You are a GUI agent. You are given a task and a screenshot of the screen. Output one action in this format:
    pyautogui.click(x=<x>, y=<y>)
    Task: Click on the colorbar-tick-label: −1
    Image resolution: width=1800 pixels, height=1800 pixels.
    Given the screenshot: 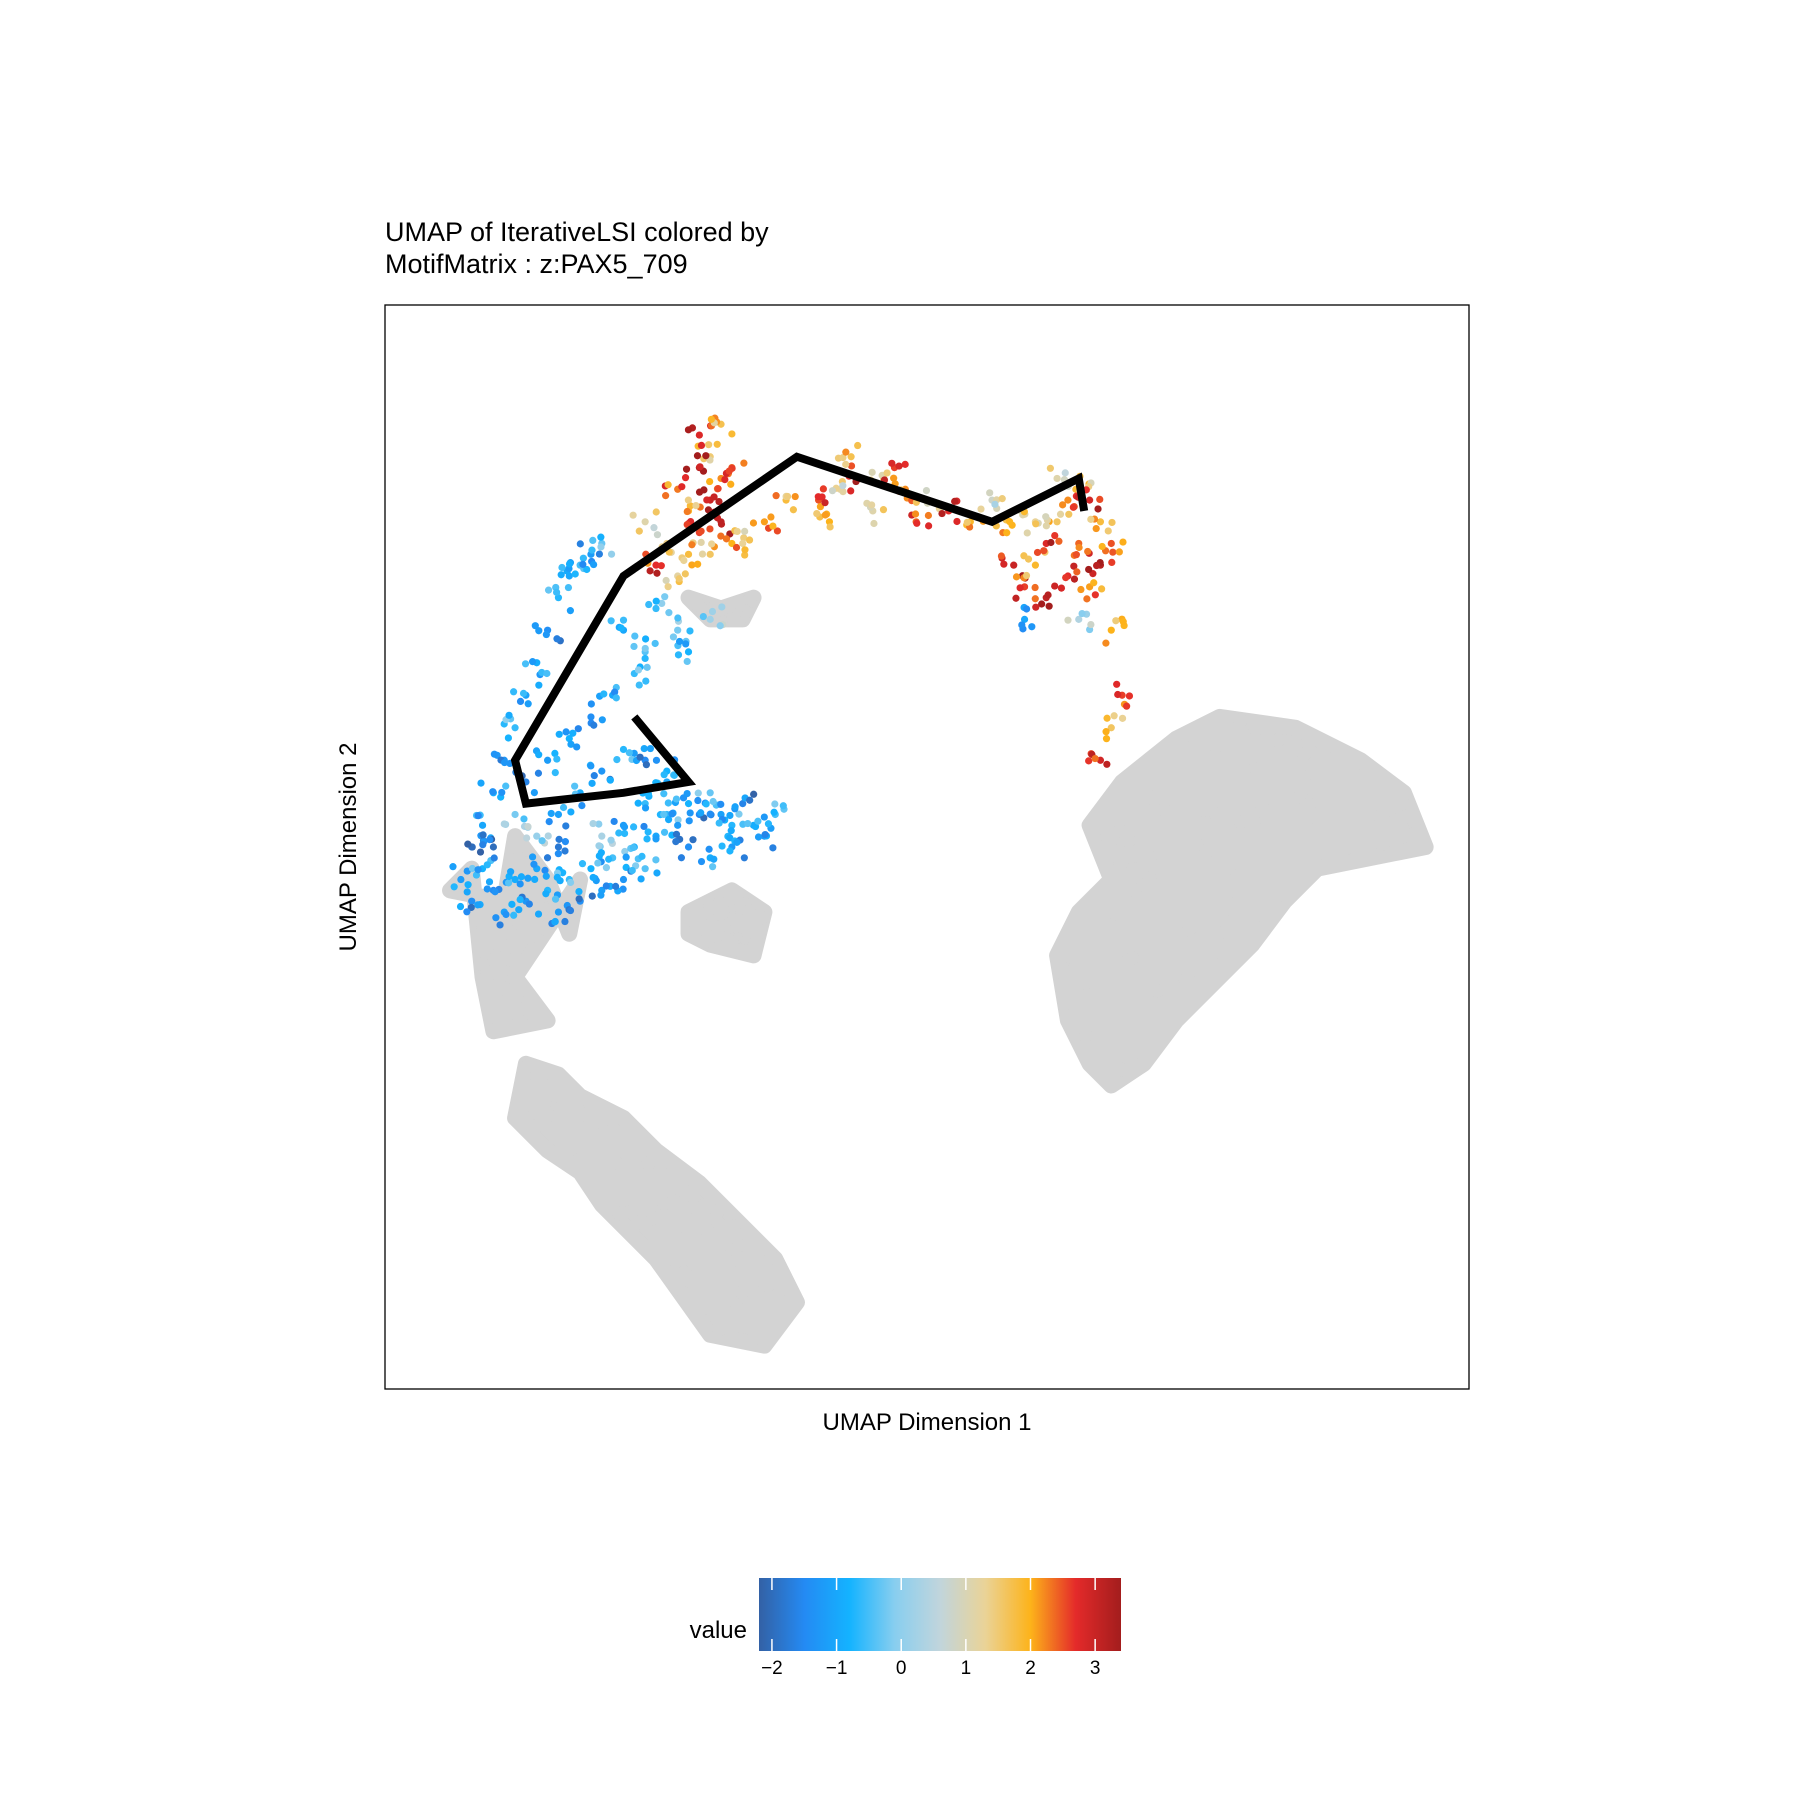 What is the action you would take?
    pyautogui.click(x=837, y=1668)
    